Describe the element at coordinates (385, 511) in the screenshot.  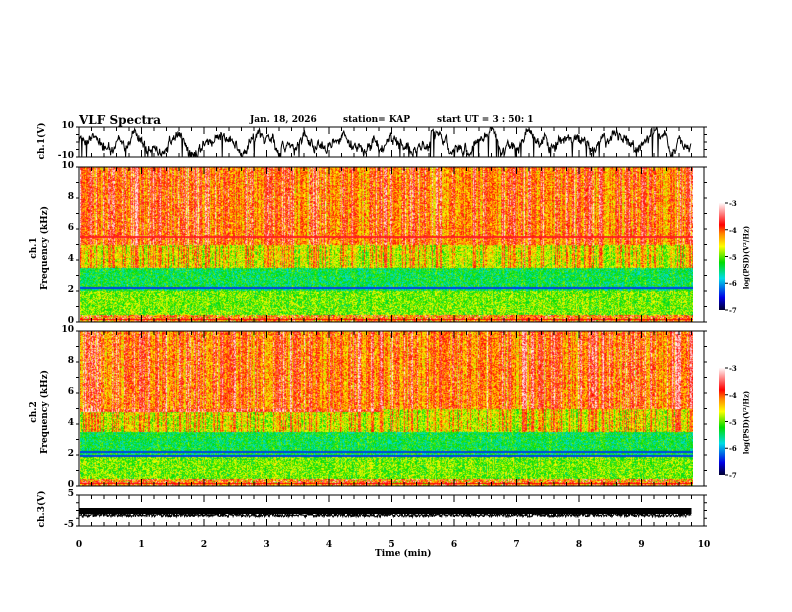
I see `ch3-waveform-band` at that location.